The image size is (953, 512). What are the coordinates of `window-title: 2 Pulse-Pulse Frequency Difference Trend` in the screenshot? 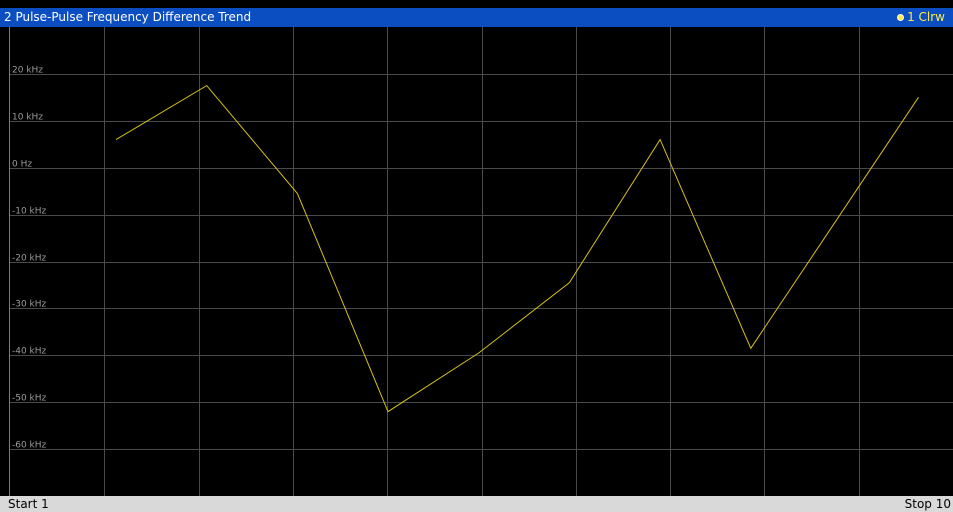 It's located at (128, 17).